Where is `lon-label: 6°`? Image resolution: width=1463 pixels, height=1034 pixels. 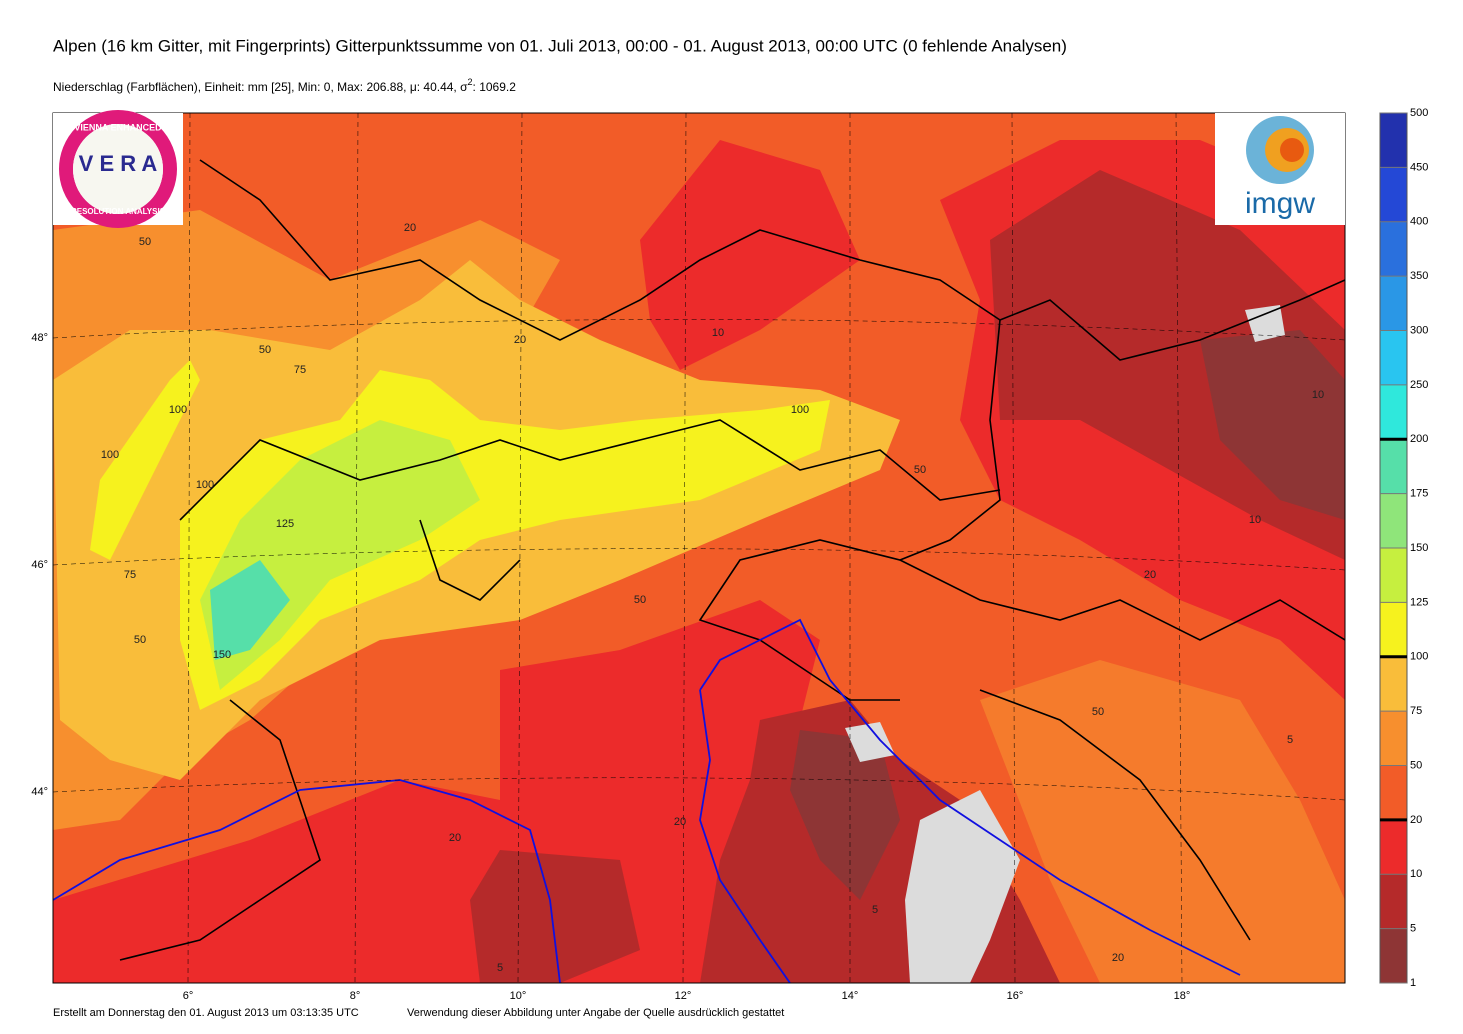 lon-label: 6° is located at coordinates (188, 996).